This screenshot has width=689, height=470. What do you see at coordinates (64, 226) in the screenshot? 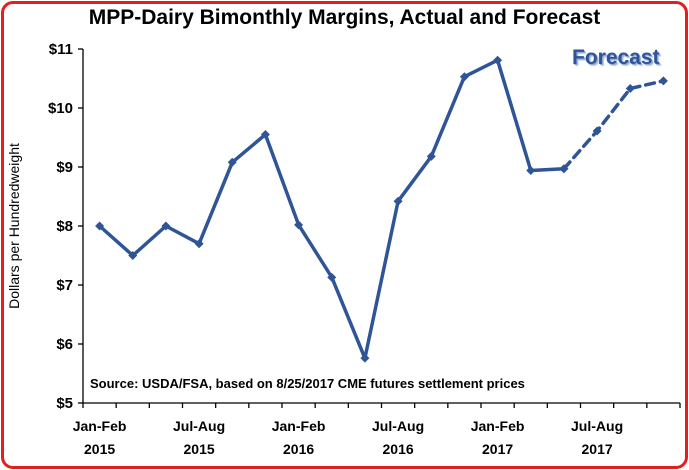
I see `y-tick-label: $8` at bounding box center [64, 226].